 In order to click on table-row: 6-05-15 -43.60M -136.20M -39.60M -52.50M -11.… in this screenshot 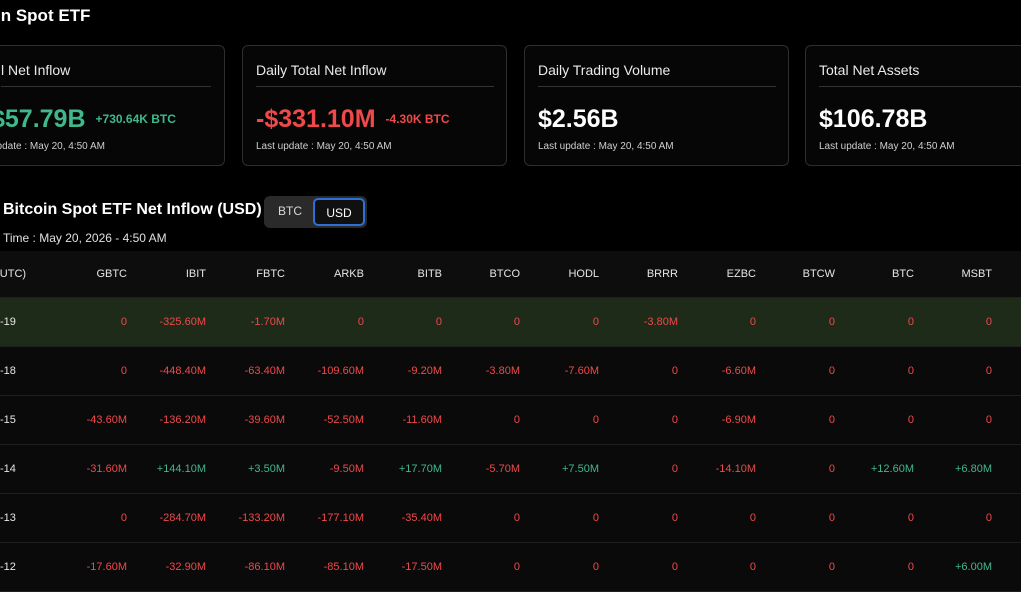, I will do `click(510, 420)`.